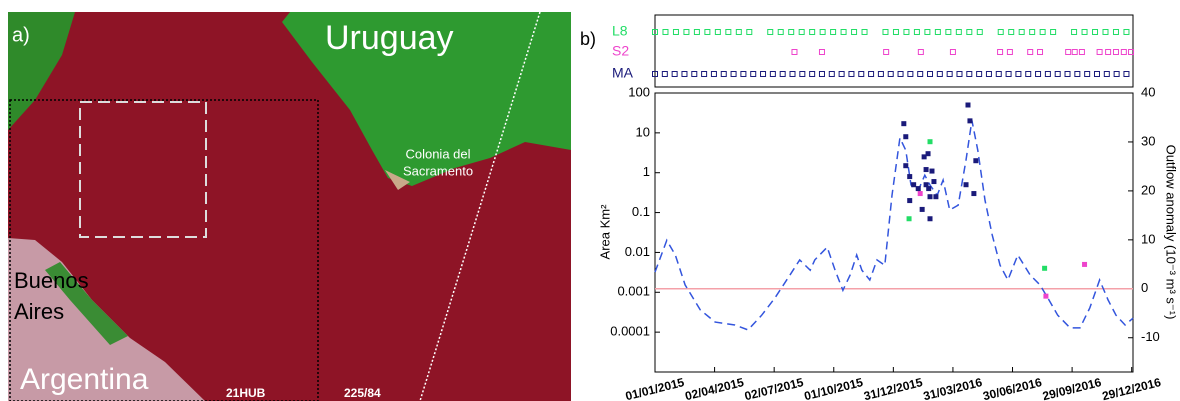 This screenshot has height=401, width=1180. What do you see at coordinates (774, 388) in the screenshot?
I see `x-tick-label: 02/07/2015` at bounding box center [774, 388].